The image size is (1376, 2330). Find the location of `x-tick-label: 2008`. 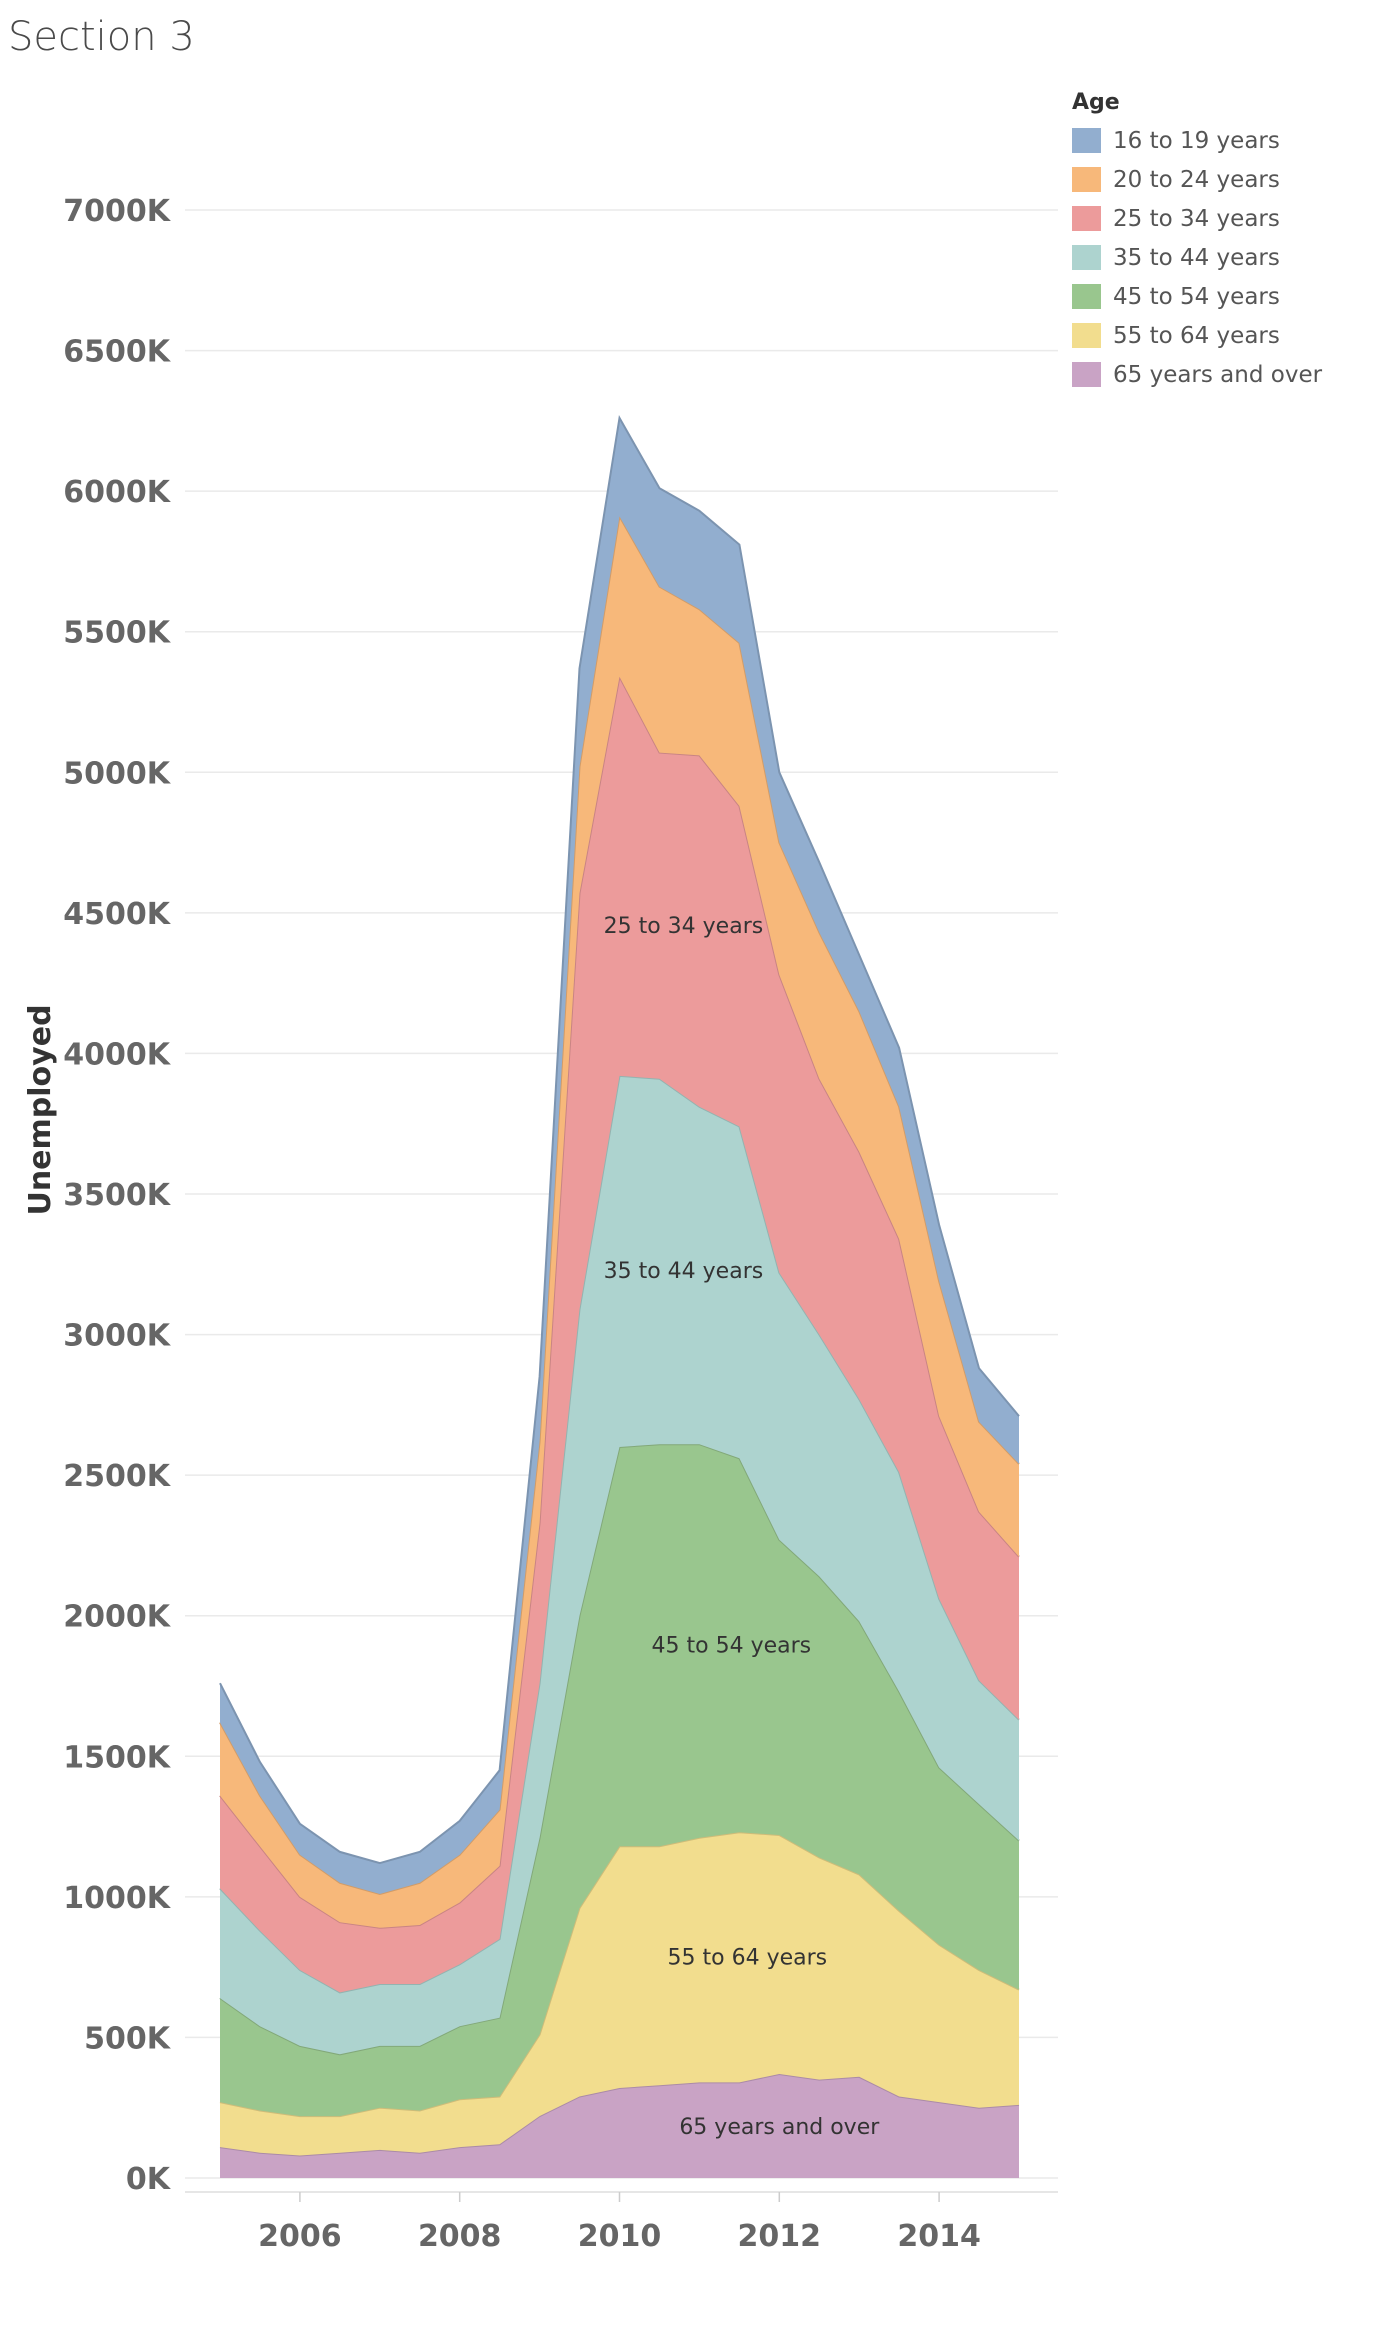

x-tick-label: 2008 is located at coordinates (460, 2236).